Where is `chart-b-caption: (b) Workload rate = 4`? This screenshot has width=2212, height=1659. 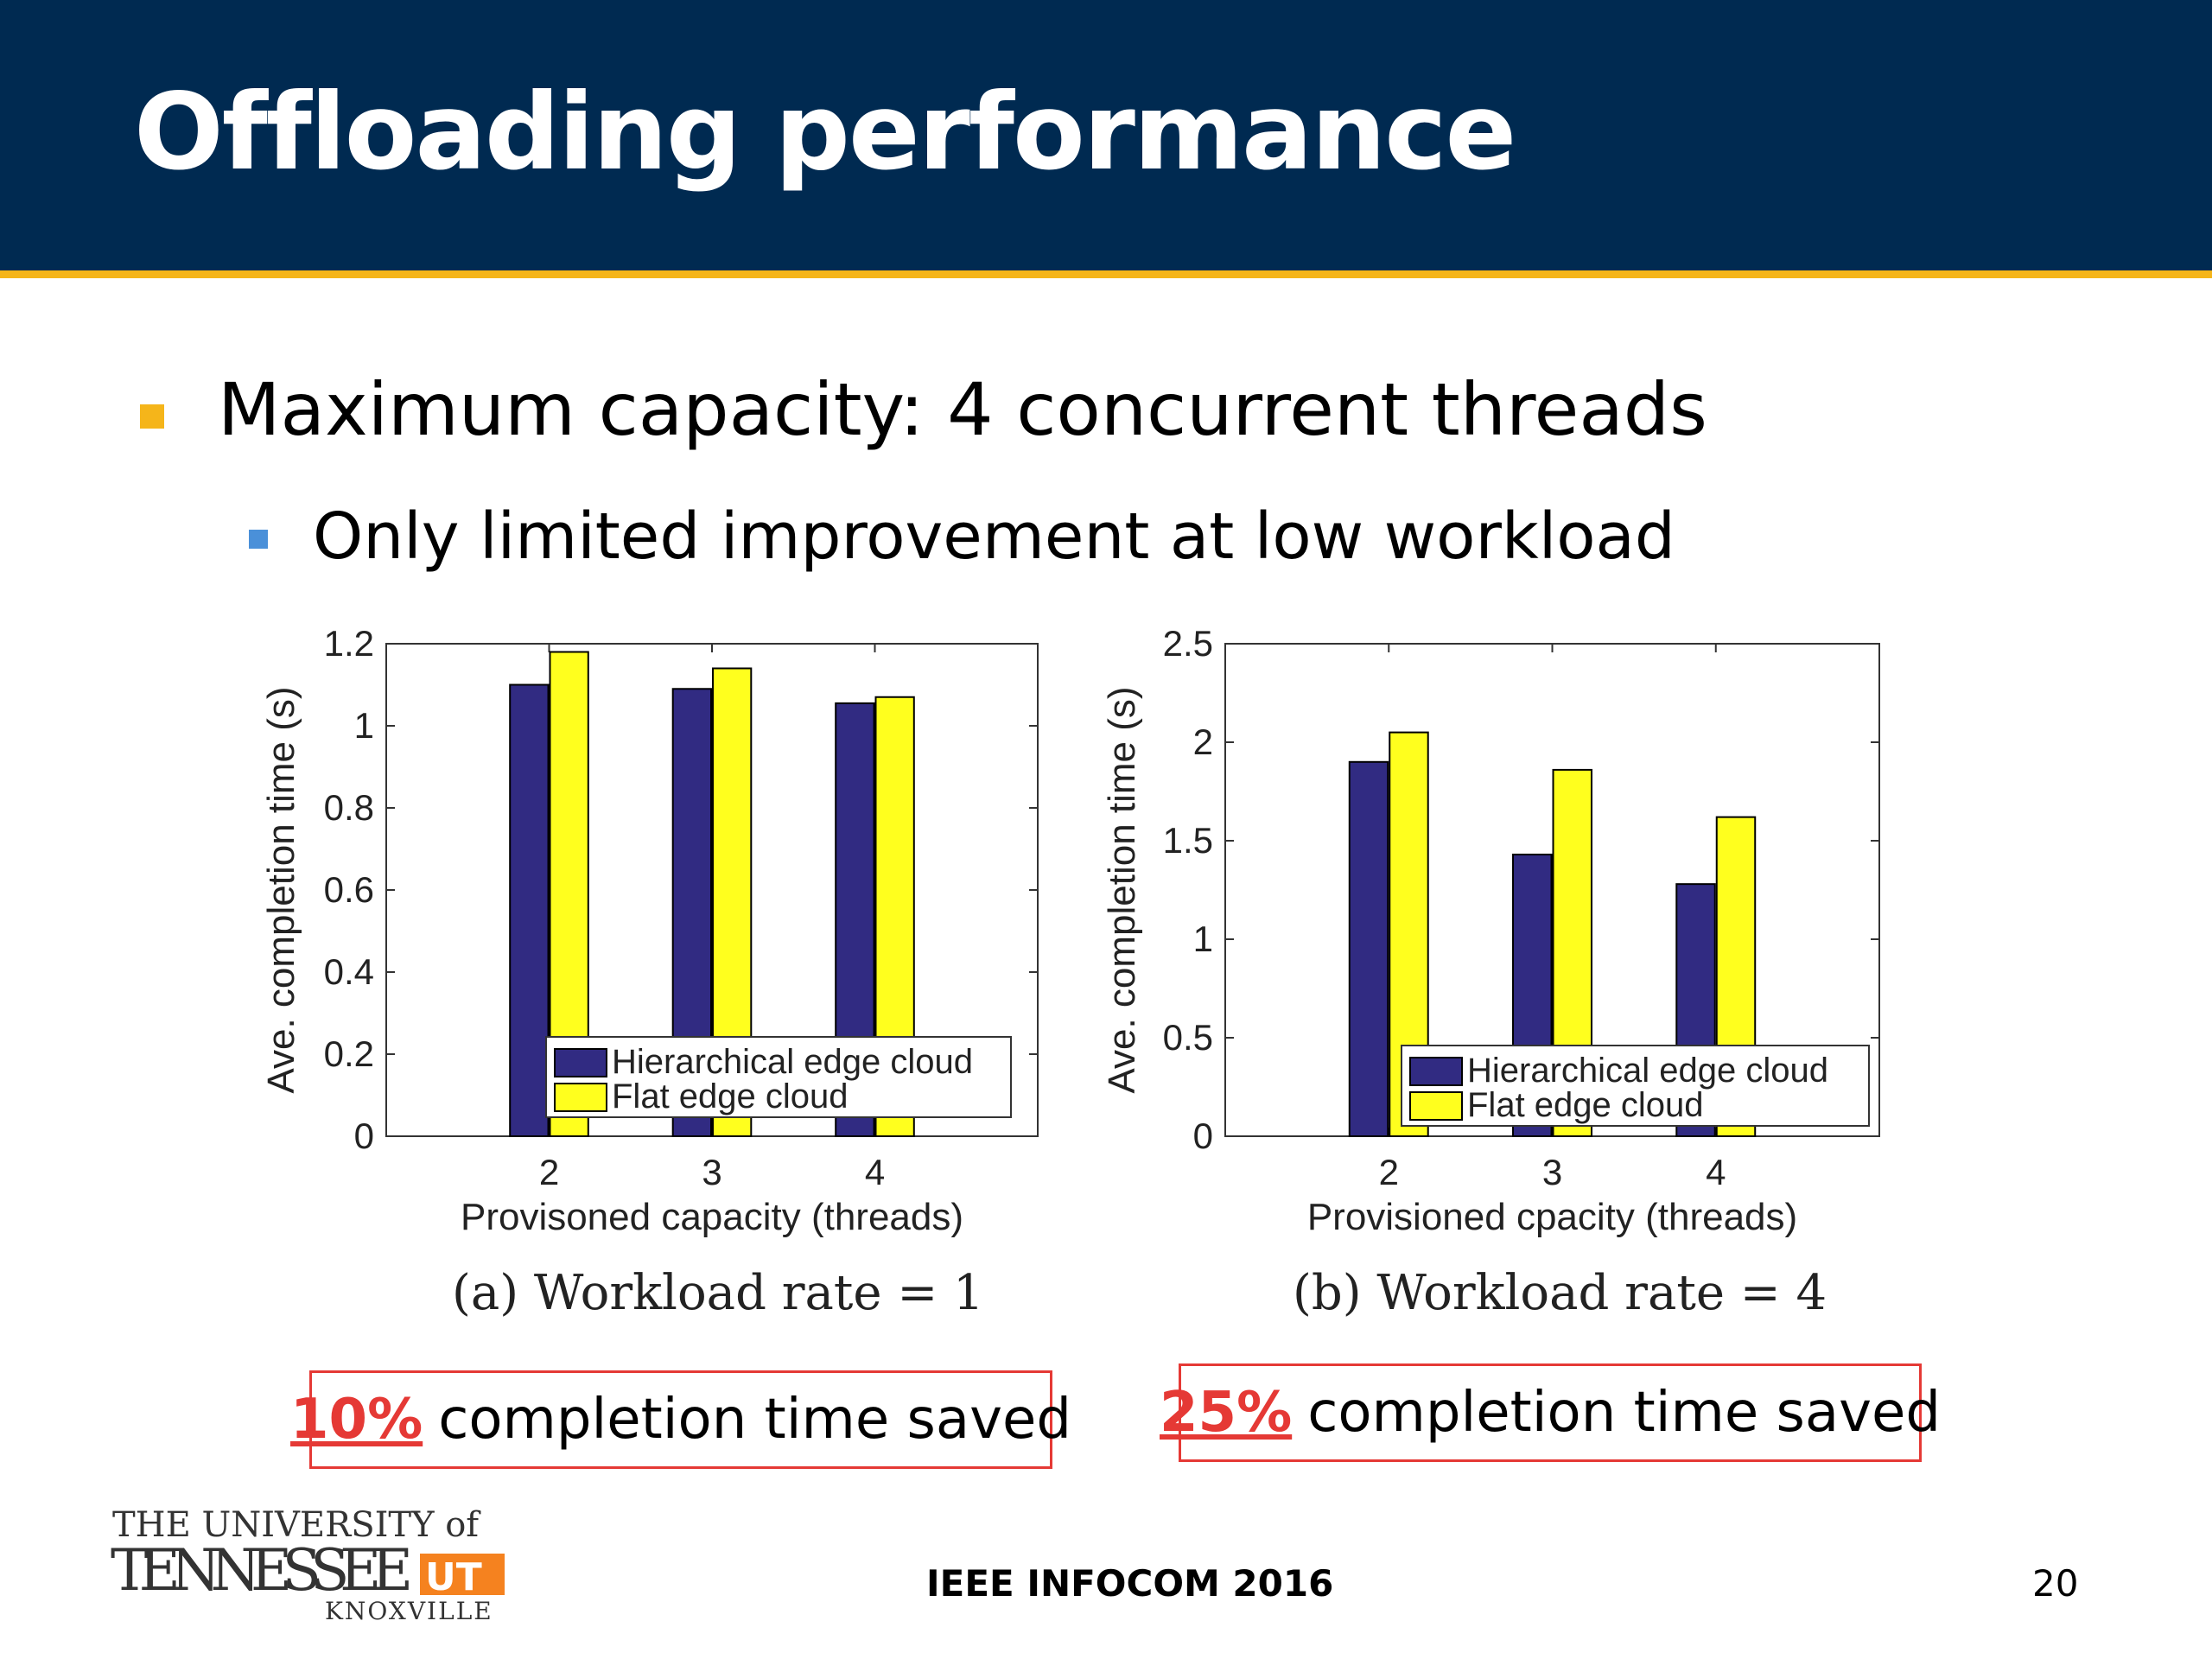 chart-b-caption: (b) Workload rate = 4 is located at coordinates (1560, 1293).